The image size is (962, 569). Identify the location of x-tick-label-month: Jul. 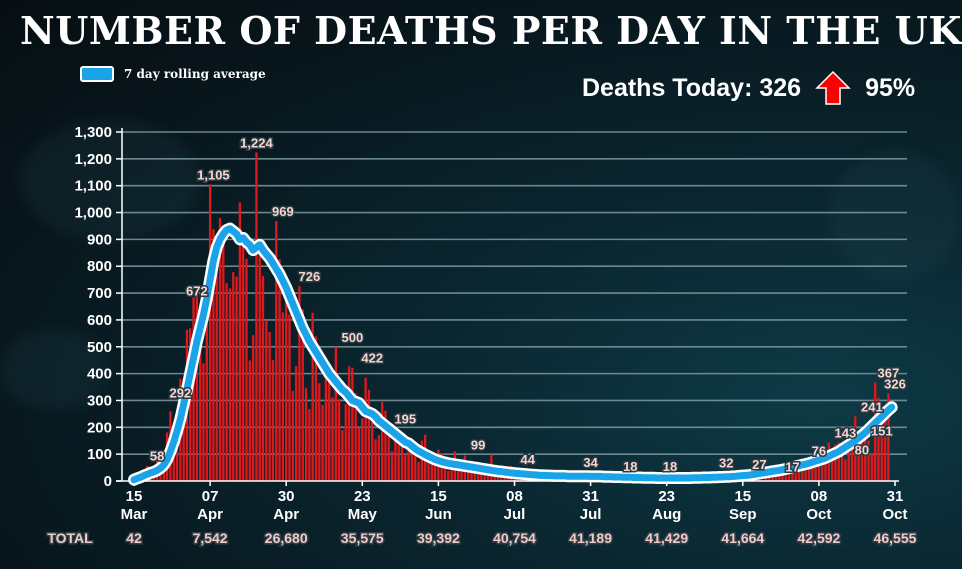
(515, 514).